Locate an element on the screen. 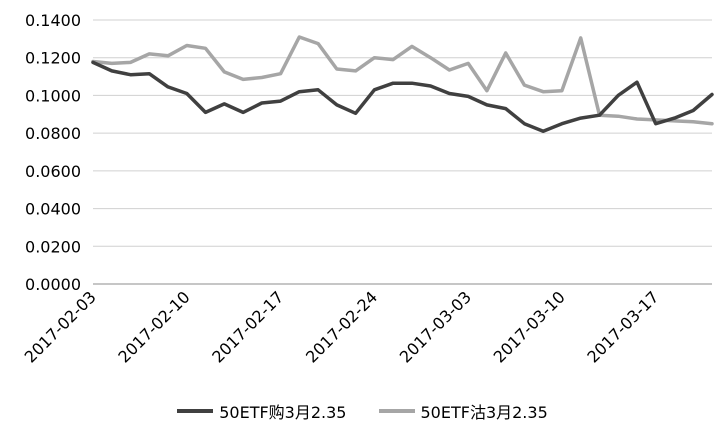 The height and width of the screenshot is (438, 725). legend-swatch-put is located at coordinates (396, 411).